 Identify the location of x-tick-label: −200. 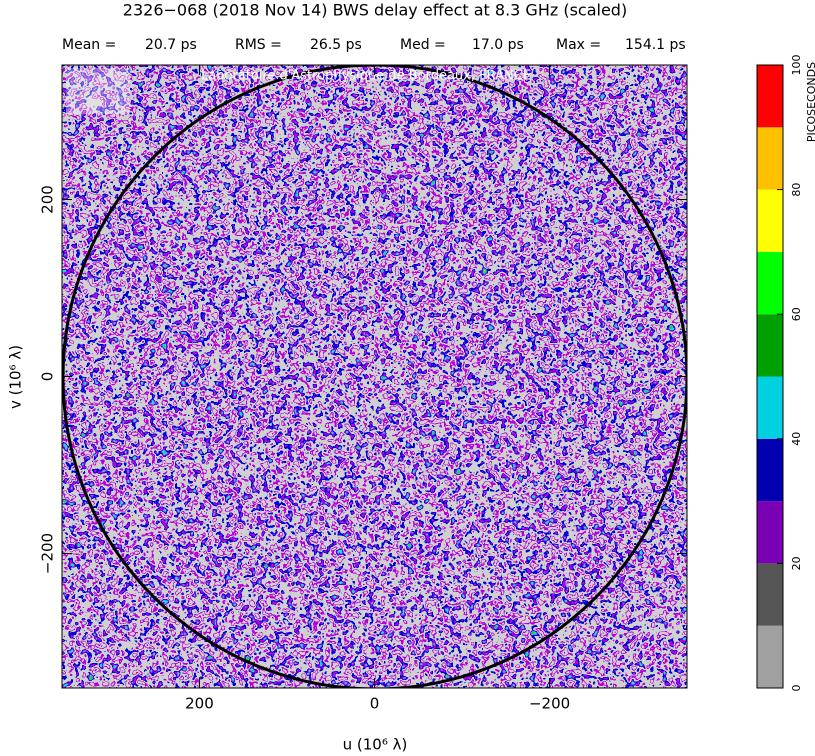
(549, 704).